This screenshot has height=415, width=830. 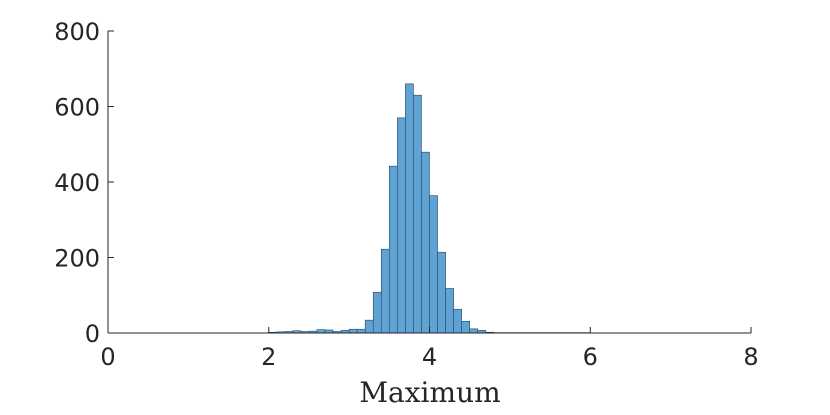 What do you see at coordinates (590, 357) in the screenshot?
I see `x-tick-label: 6` at bounding box center [590, 357].